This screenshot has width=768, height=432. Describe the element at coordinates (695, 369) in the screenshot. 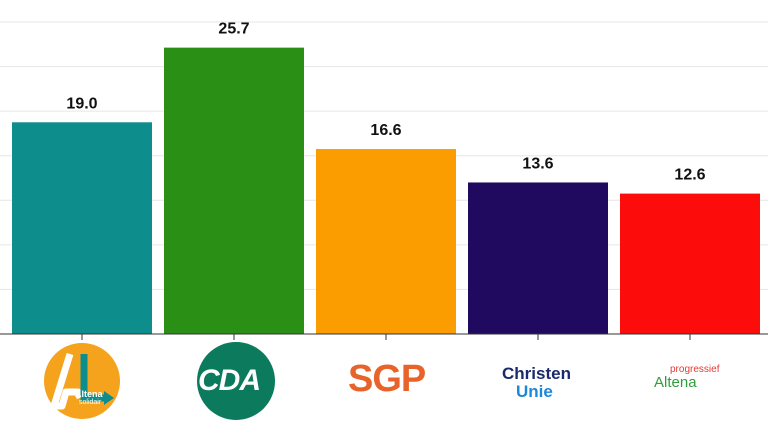

I see `altena-progressief-small-text: progressief` at that location.